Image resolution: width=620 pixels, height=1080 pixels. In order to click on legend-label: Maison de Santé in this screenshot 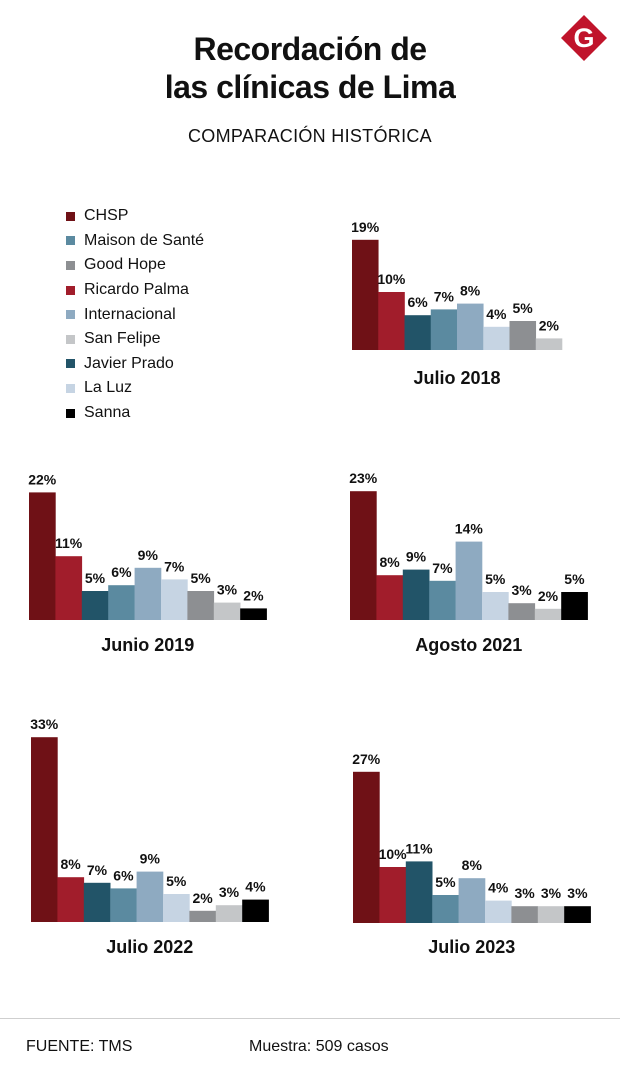, I will do `click(144, 240)`.